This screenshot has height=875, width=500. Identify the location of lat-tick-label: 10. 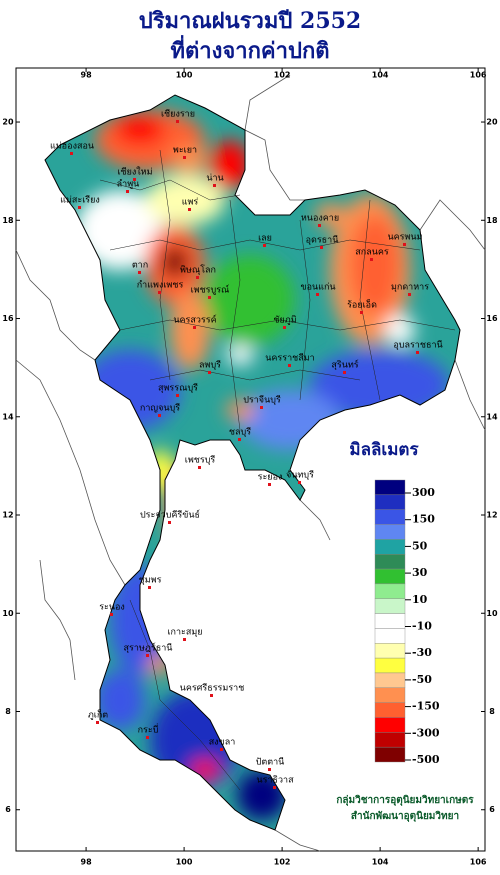
(8, 613).